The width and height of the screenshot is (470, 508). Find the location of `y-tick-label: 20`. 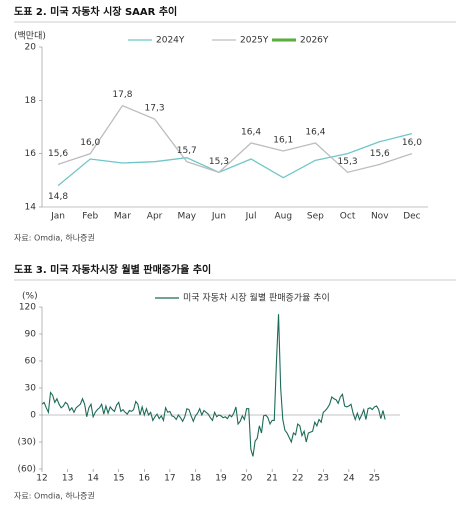

y-tick-label: 20 is located at coordinates (31, 48).